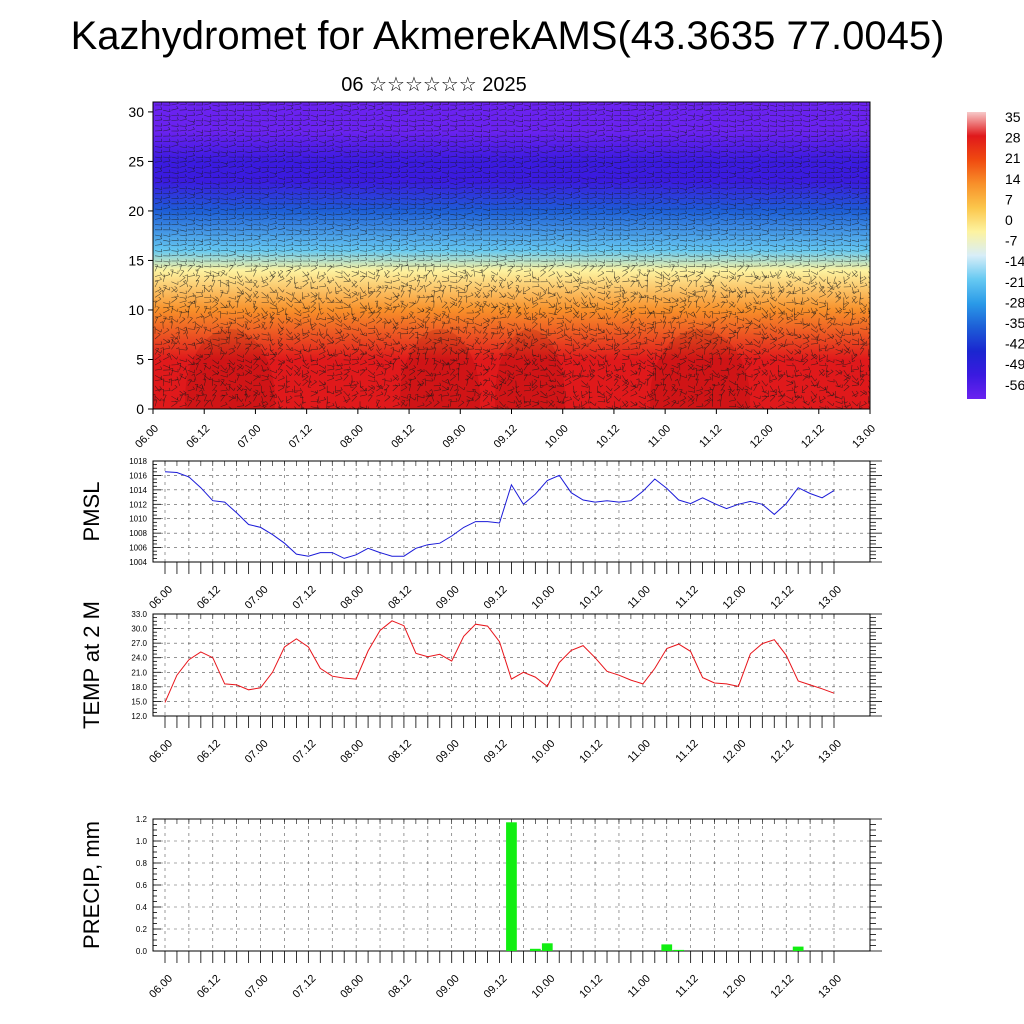 Image resolution: width=1024 pixels, height=1024 pixels. What do you see at coordinates (995, 254) in the screenshot?
I see `colorbar: 35 28 21 14 7 0 -7 -14 -21 -28 -35 -42 -49 -56` at bounding box center [995, 254].